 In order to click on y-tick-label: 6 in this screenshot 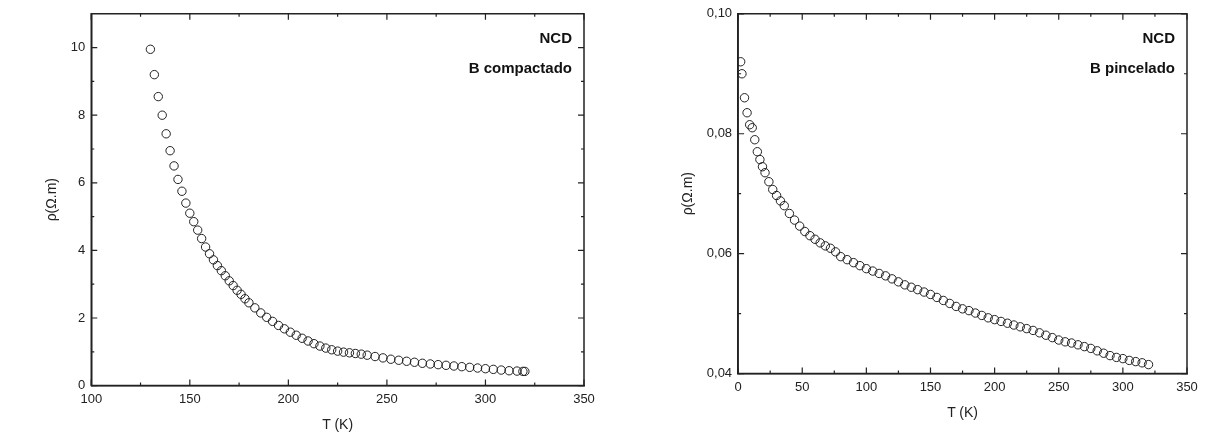, I will do `click(82, 182)`.